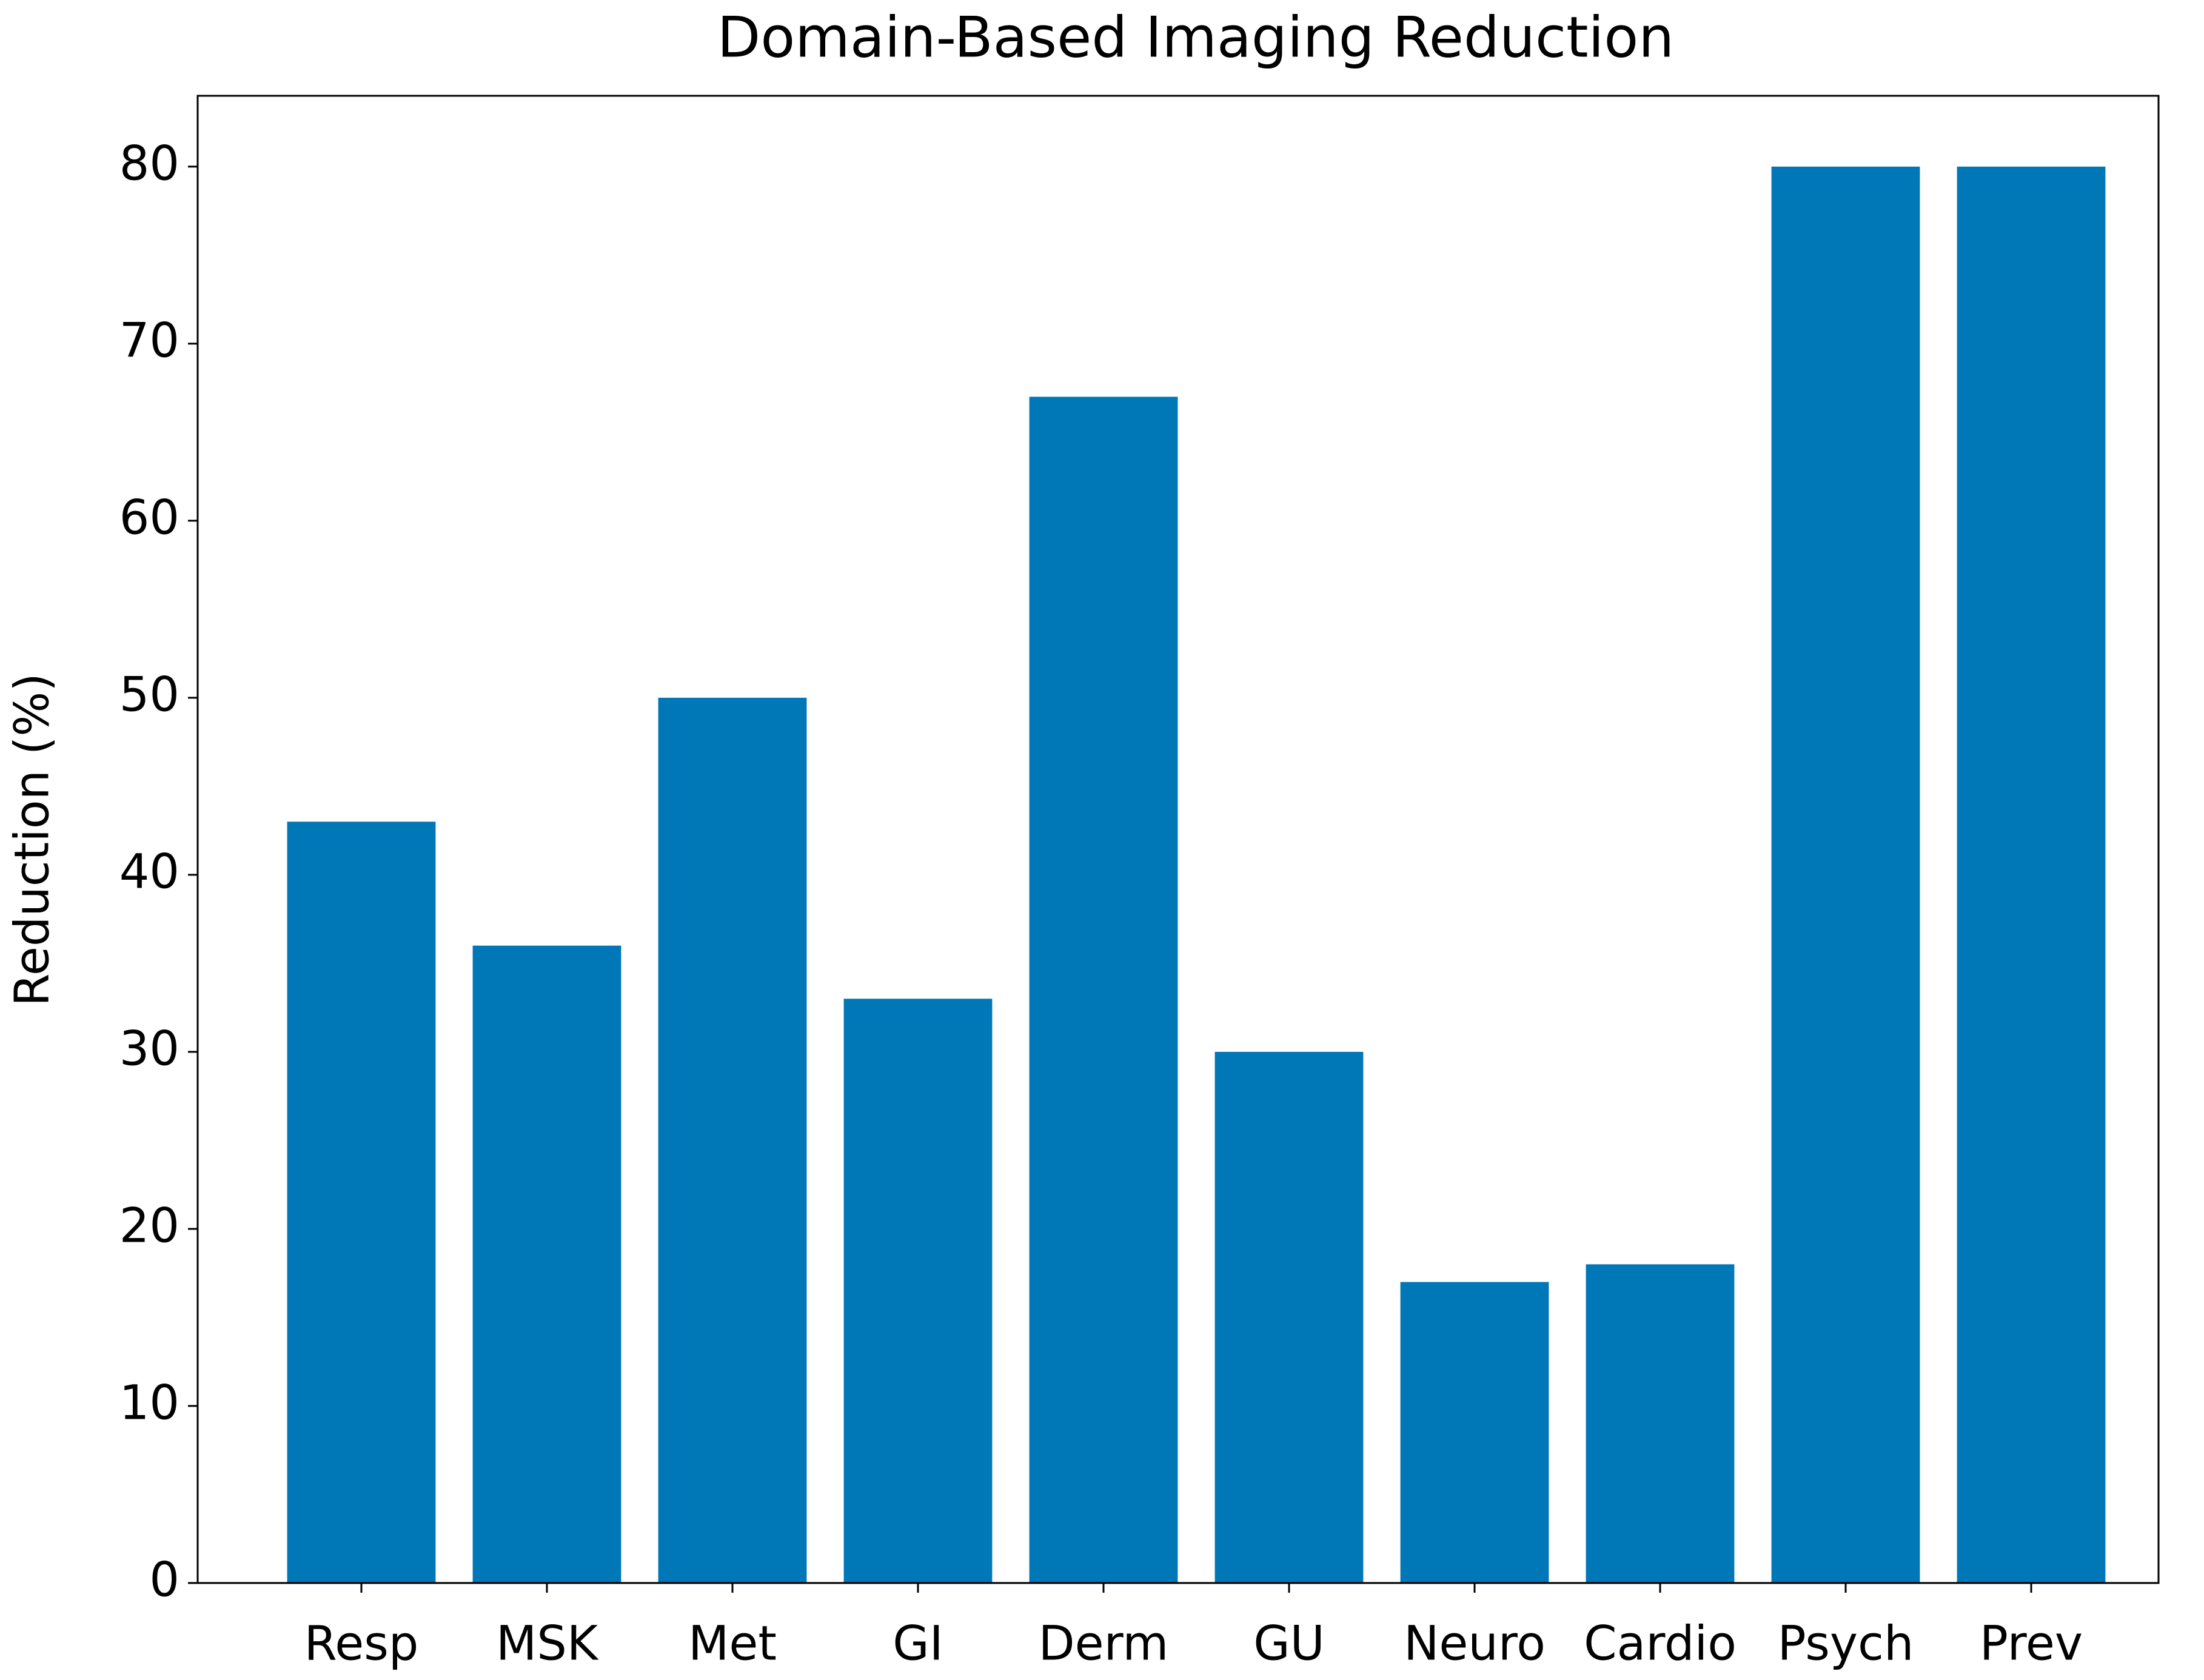  Describe the element at coordinates (732, 1643) in the screenshot. I see `x-tick-label: Met` at that location.